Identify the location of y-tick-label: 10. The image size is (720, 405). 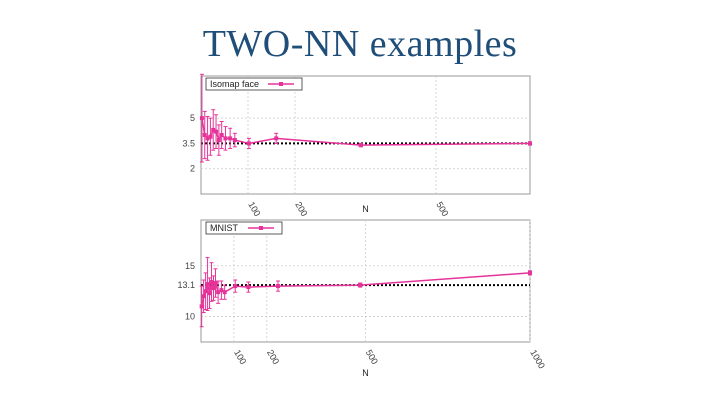
(190, 317).